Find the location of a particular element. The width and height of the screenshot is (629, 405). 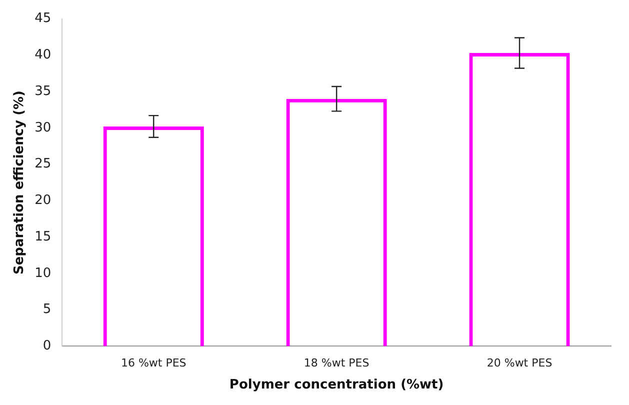

y-tick-label: 45 is located at coordinates (43, 18).